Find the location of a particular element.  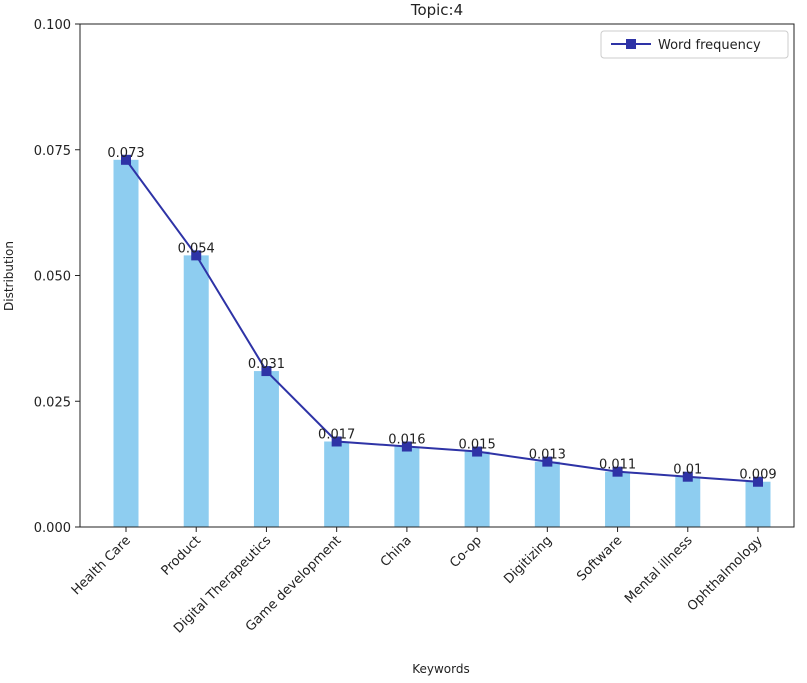

data-label-4: 0.017 is located at coordinates (336, 434).